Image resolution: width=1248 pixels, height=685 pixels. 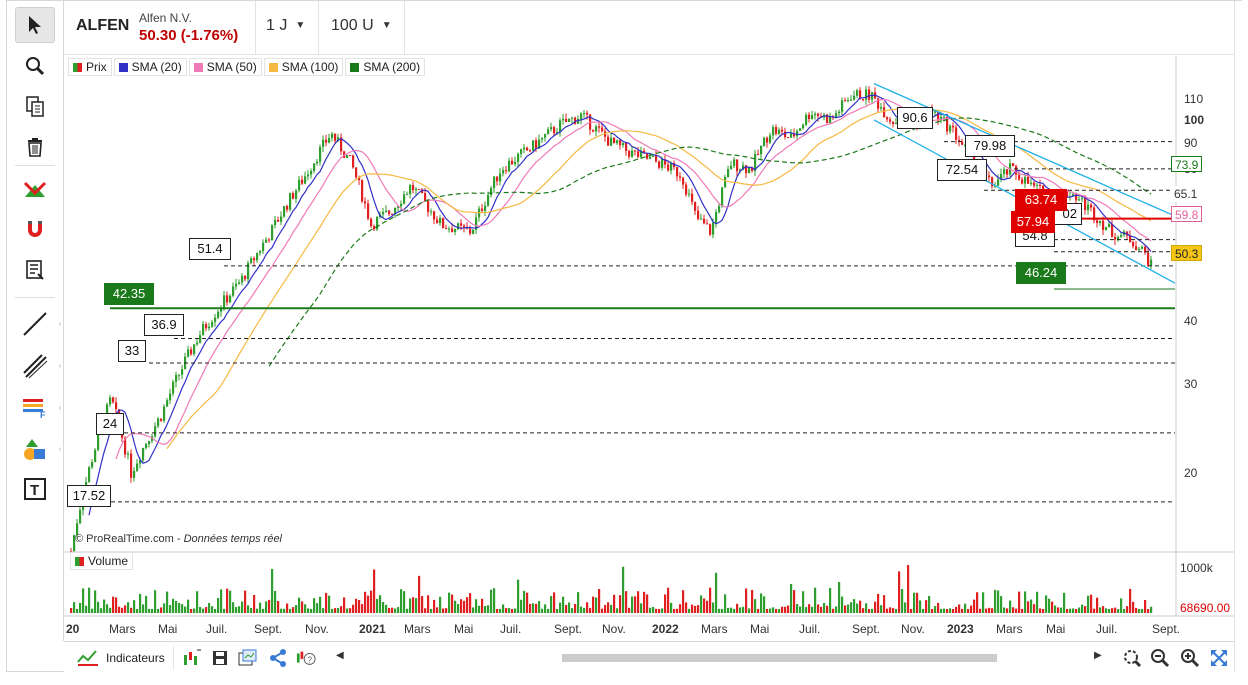 What do you see at coordinates (165, 18) in the screenshot?
I see `company-name: Alfen N.V.` at bounding box center [165, 18].